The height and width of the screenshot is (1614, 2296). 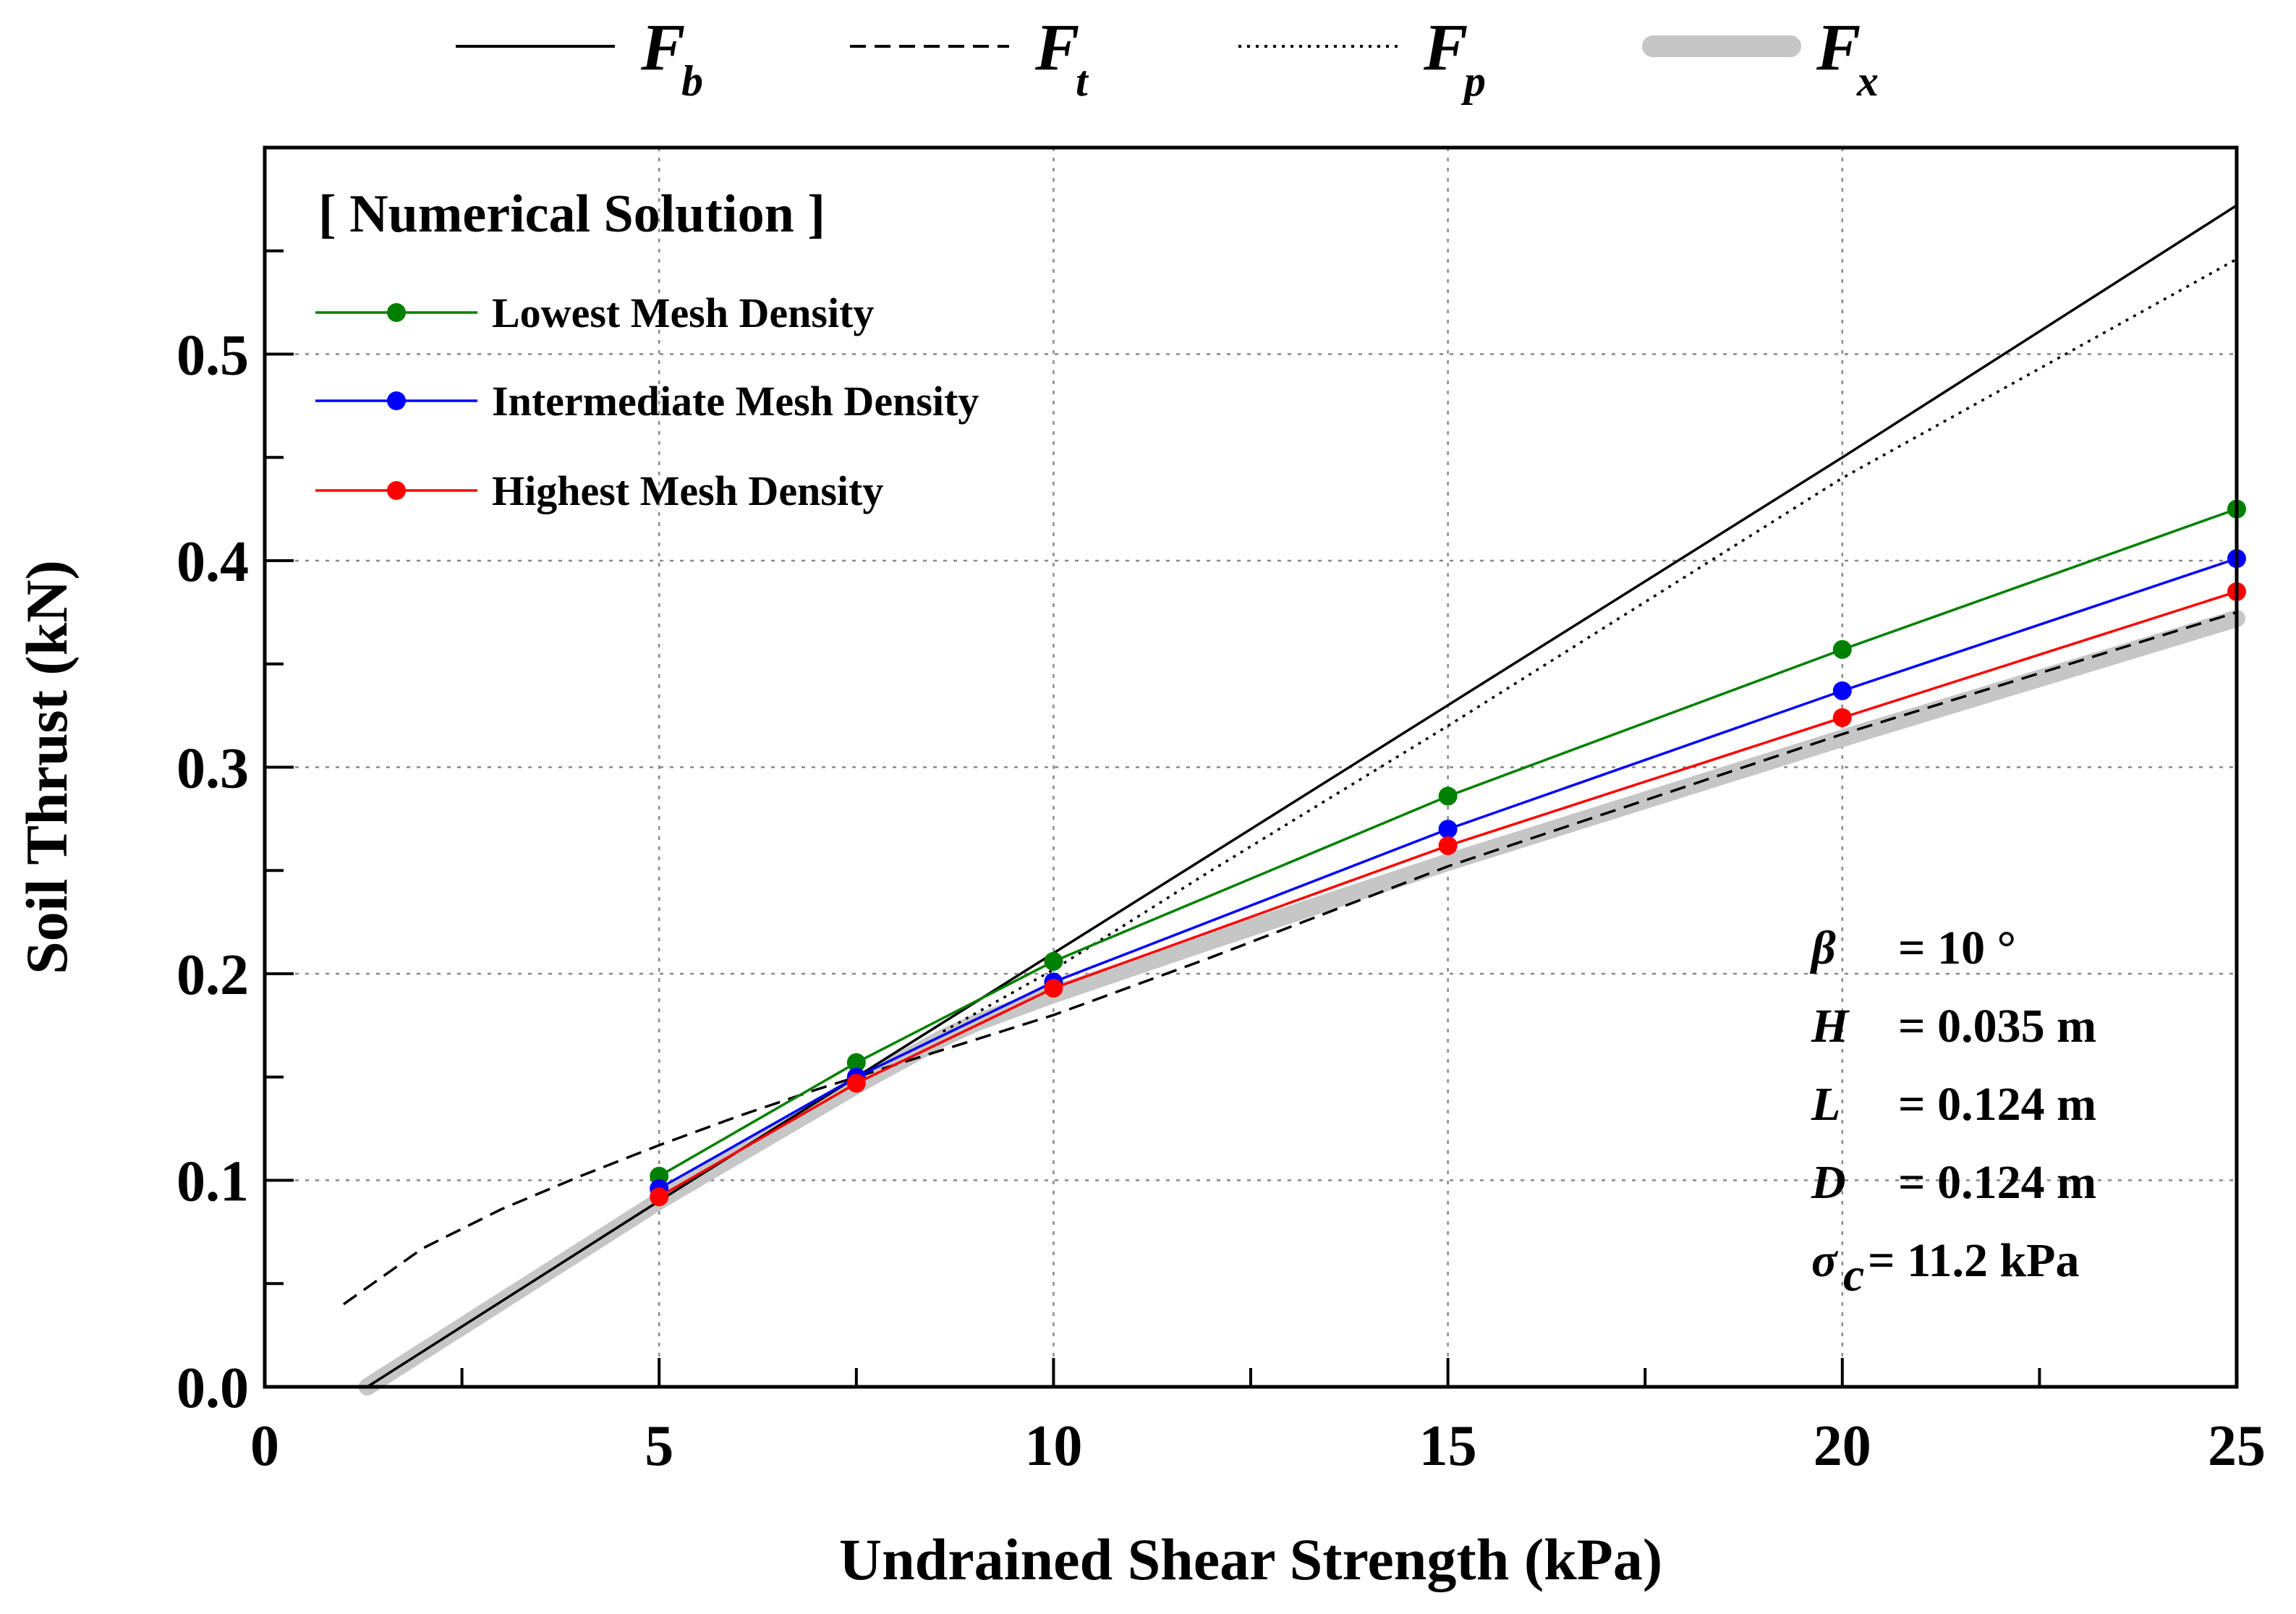 I want to click on y-tick-label: 0.0, so click(x=213, y=1388).